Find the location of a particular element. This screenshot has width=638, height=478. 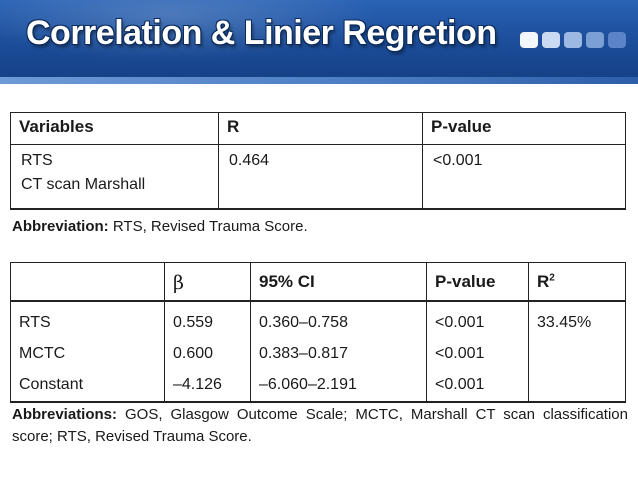

beta-symbol: β is located at coordinates (178, 283).